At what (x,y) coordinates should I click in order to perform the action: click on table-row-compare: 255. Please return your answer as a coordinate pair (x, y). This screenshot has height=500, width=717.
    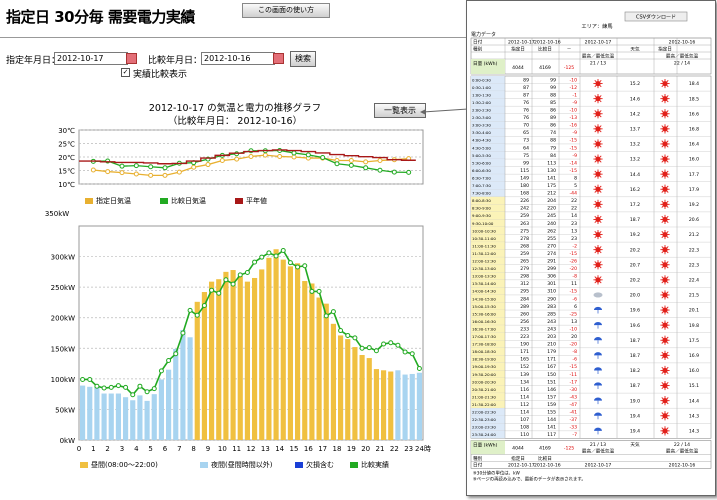
    Looking at the image, I should click on (551, 239).